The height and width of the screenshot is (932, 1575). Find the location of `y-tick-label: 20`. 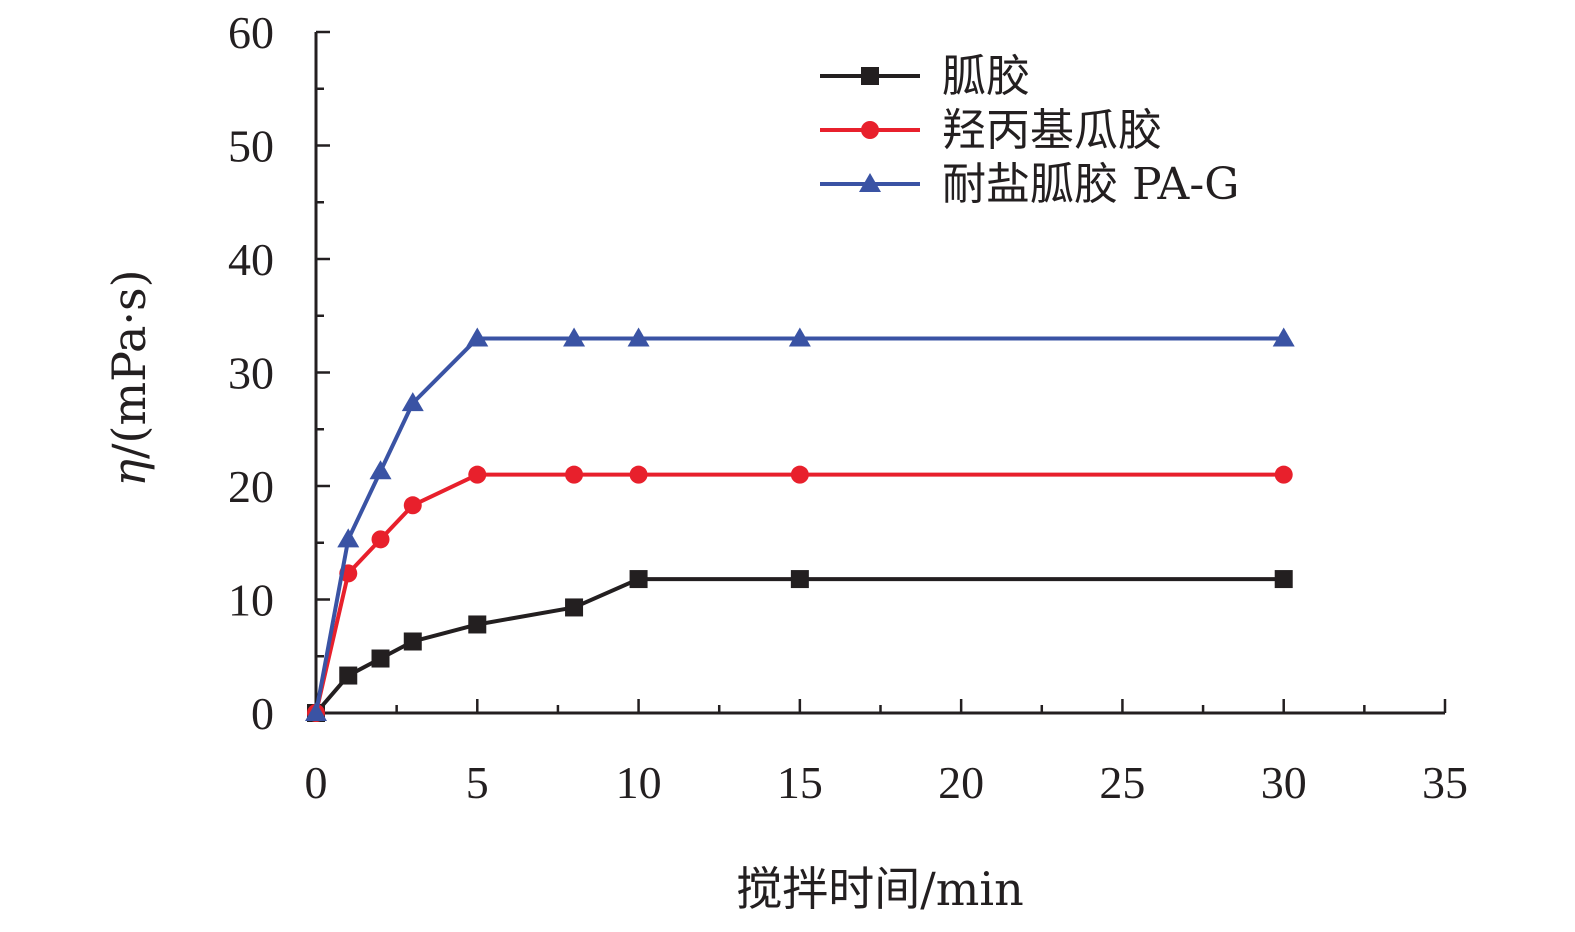

y-tick-label: 20 is located at coordinates (251, 486).